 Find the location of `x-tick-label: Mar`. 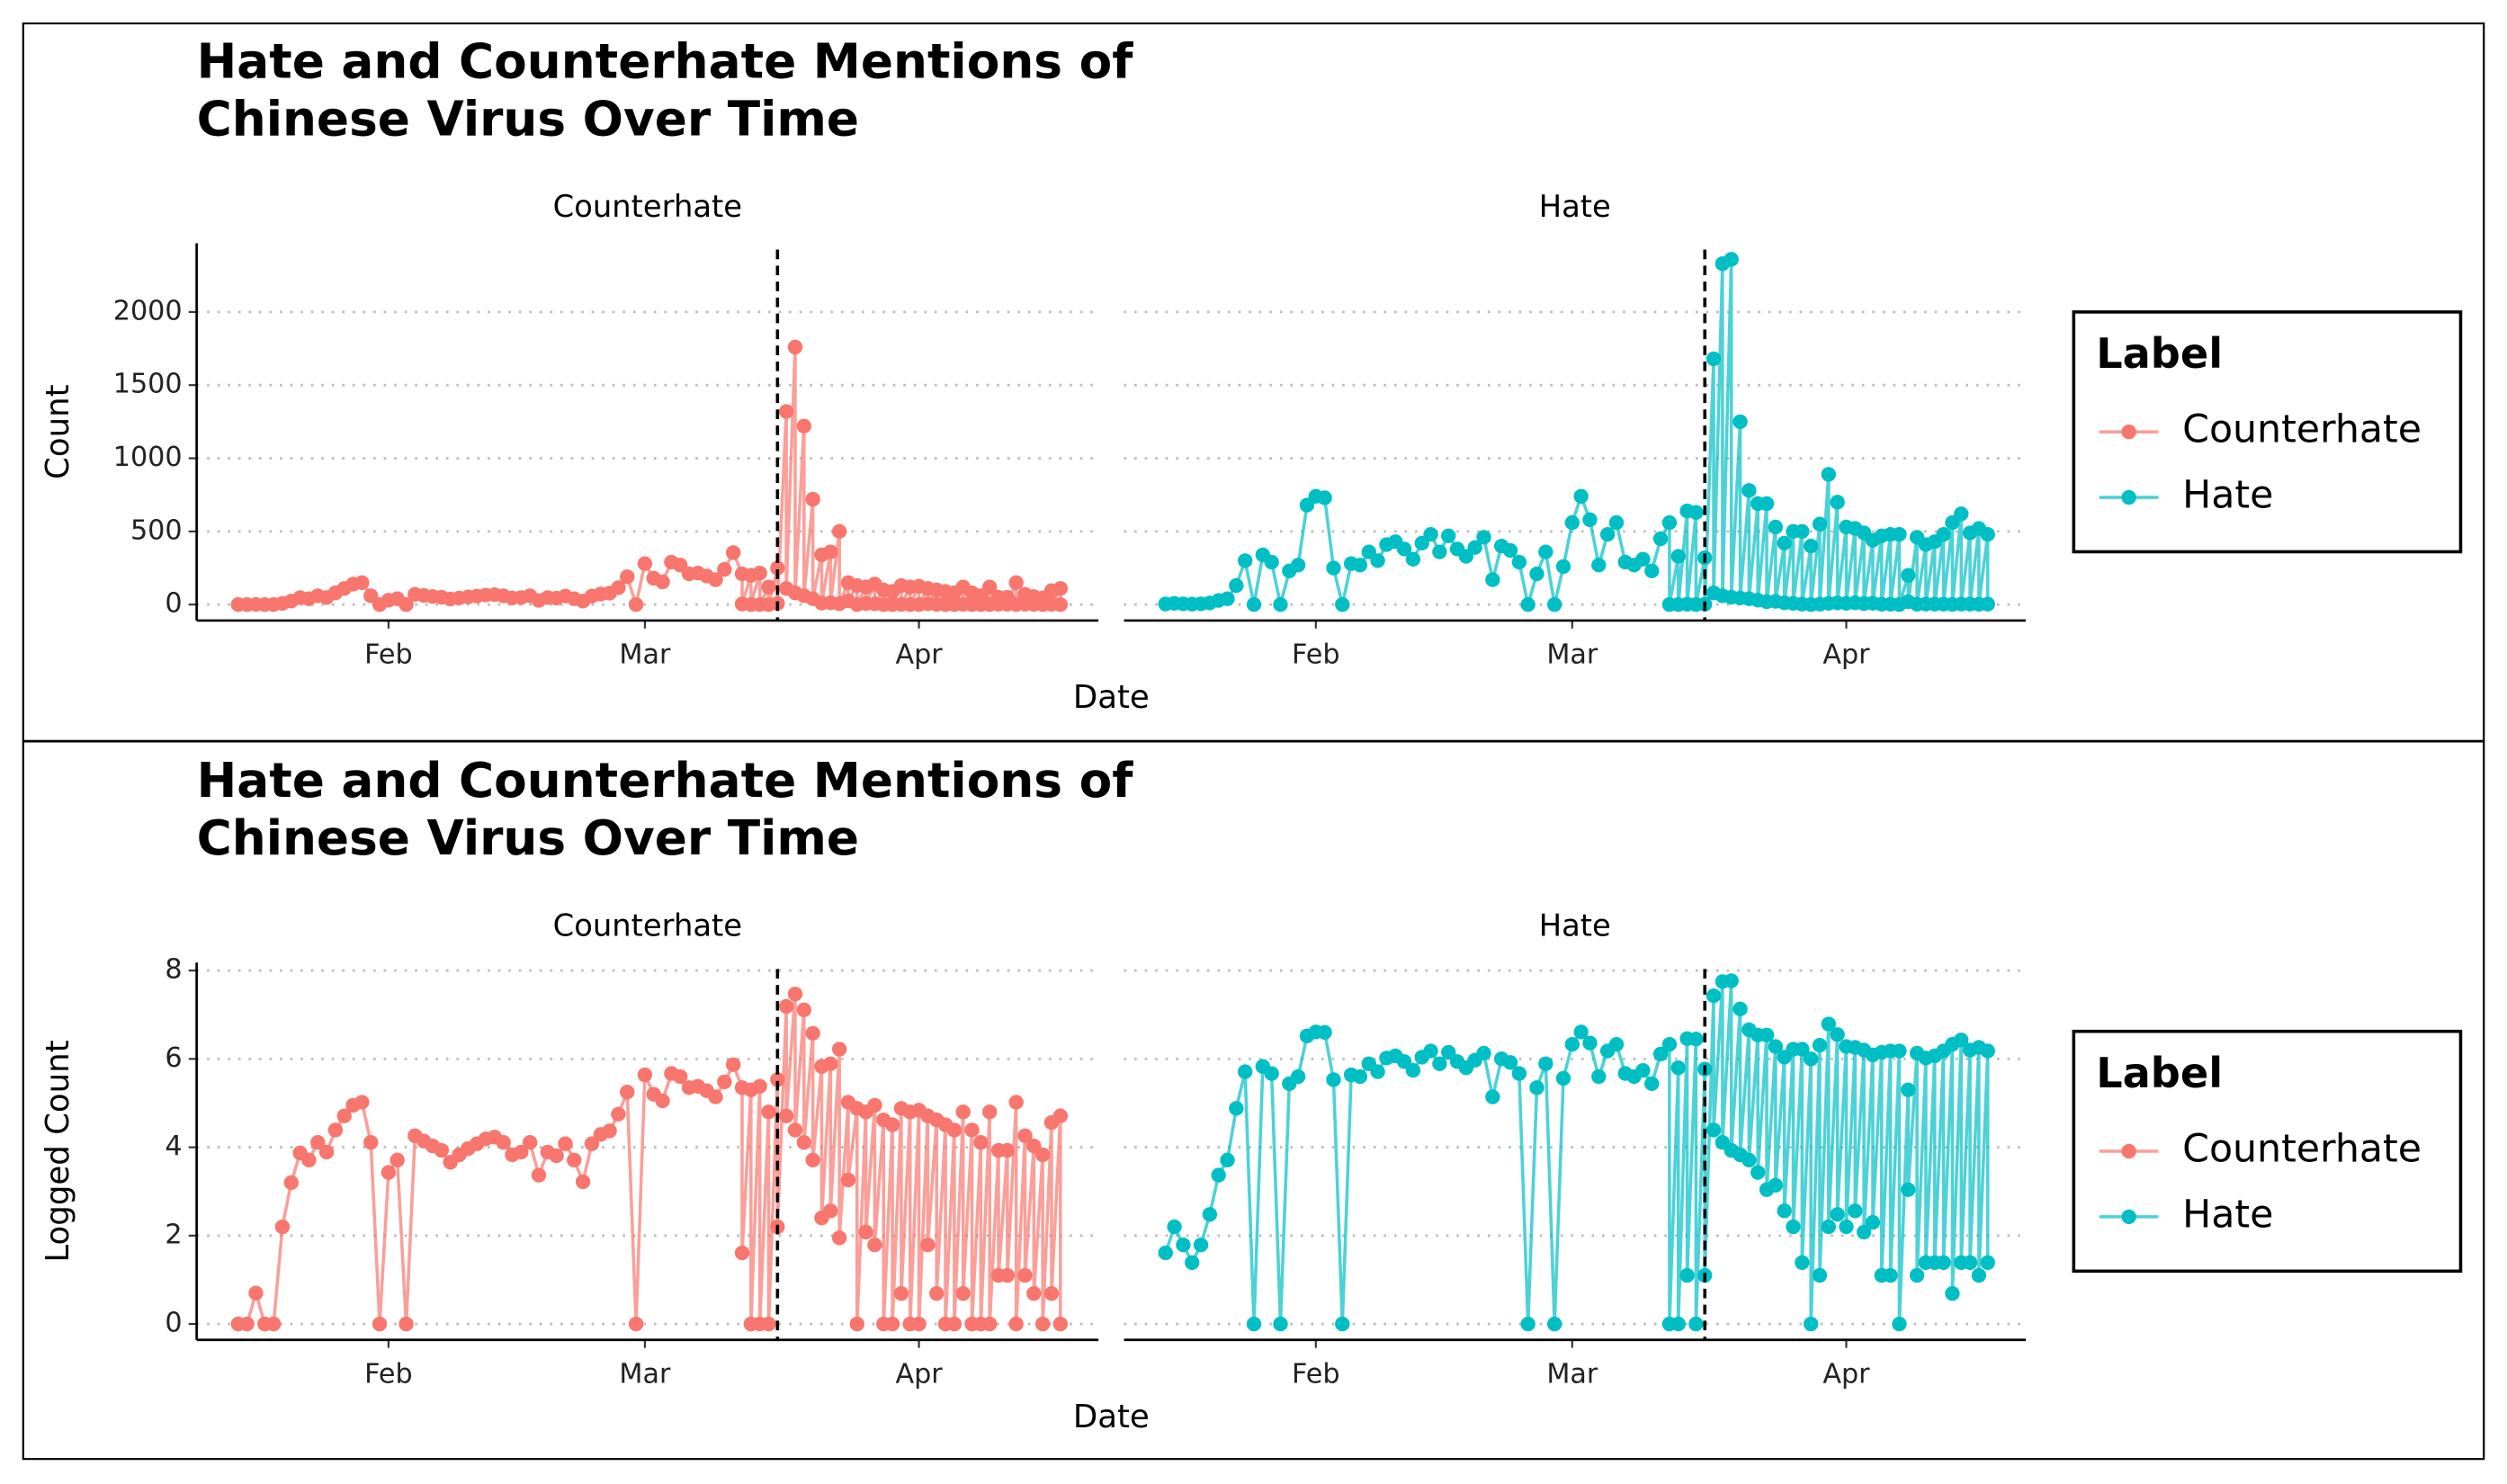

x-tick-label: Mar is located at coordinates (645, 1374).